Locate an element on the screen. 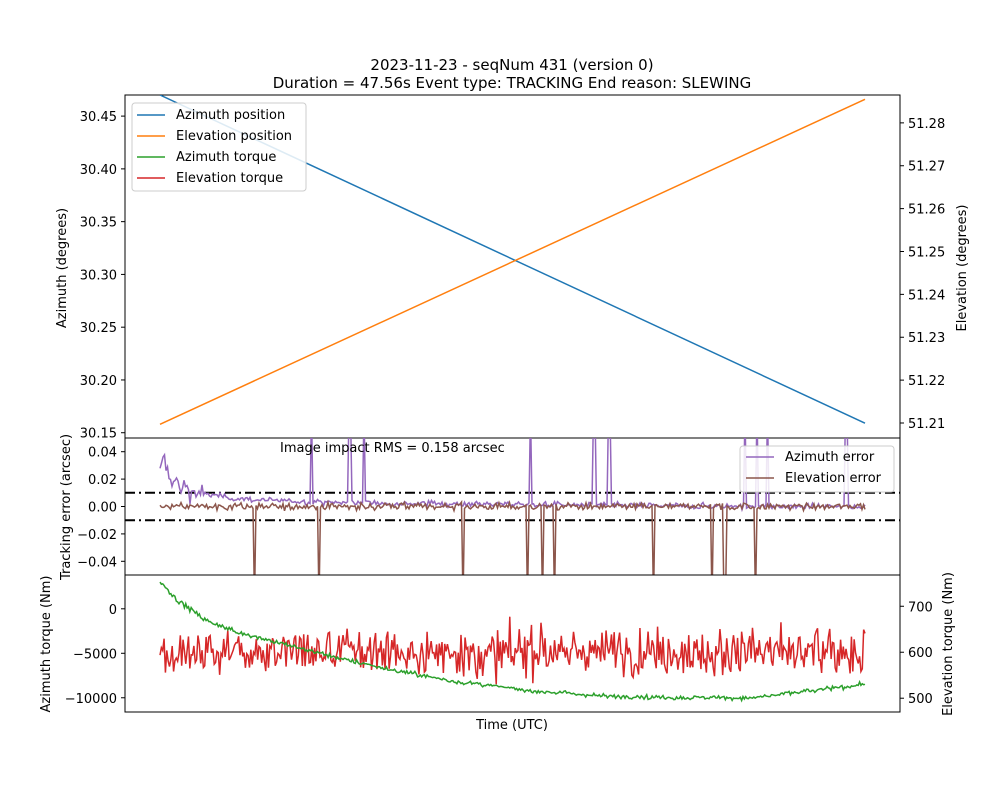 Image resolution: width=1000 pixels, height=800 pixels. azimuth-error-line is located at coordinates (512, 475).